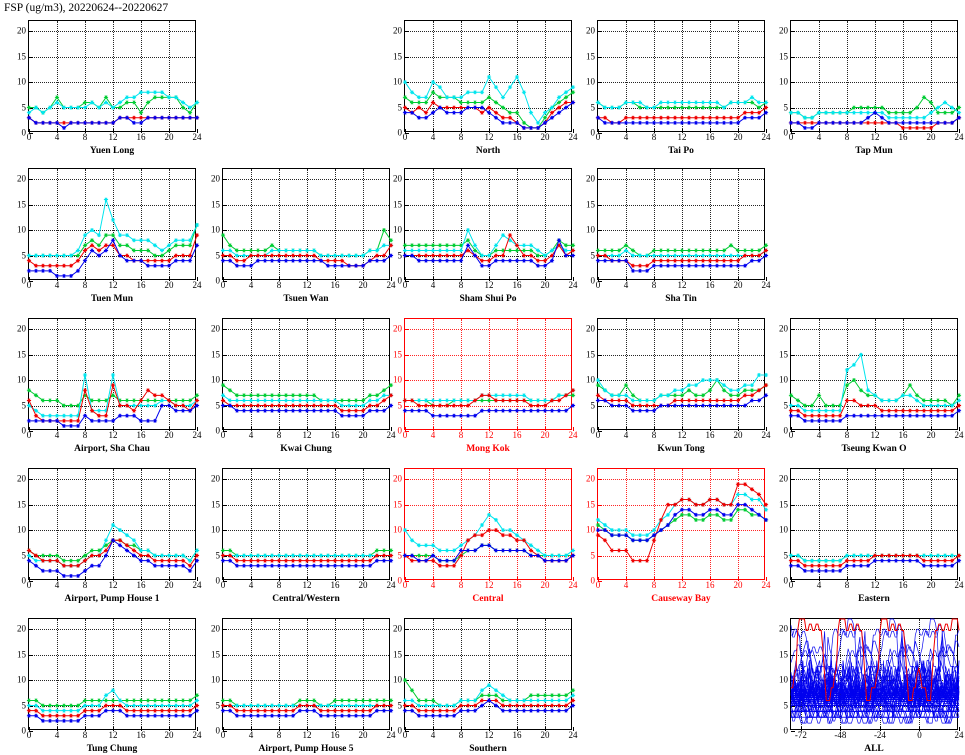 The image size is (965, 755). What do you see at coordinates (307, 400) in the screenshot?
I see `series-markers-cyan` at bounding box center [307, 400].